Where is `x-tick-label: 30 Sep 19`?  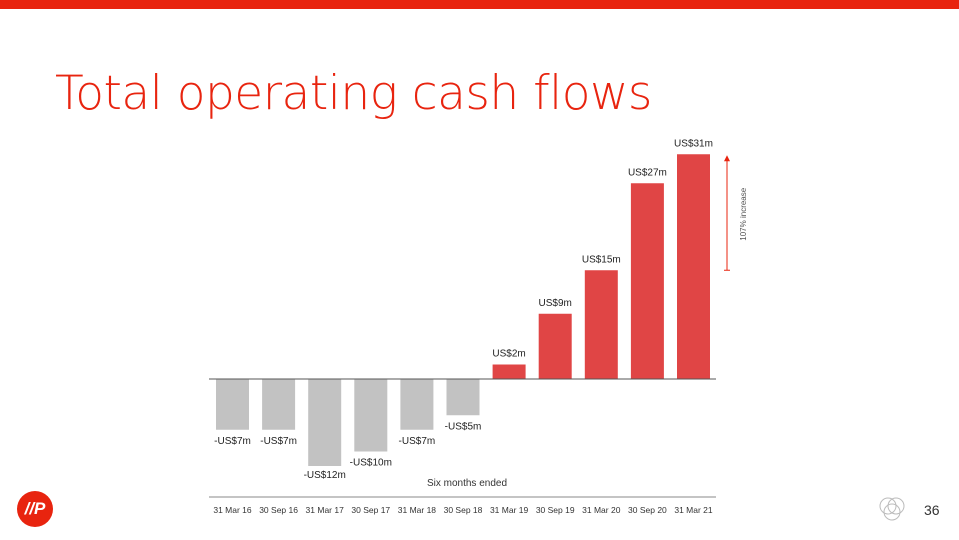
x-tick-label: 30 Sep 19 is located at coordinates (555, 510).